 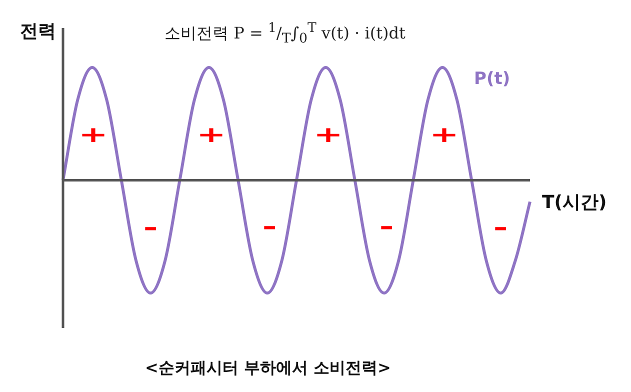 What do you see at coordinates (492, 79) in the screenshot?
I see `series-label: P(t)` at bounding box center [492, 79].